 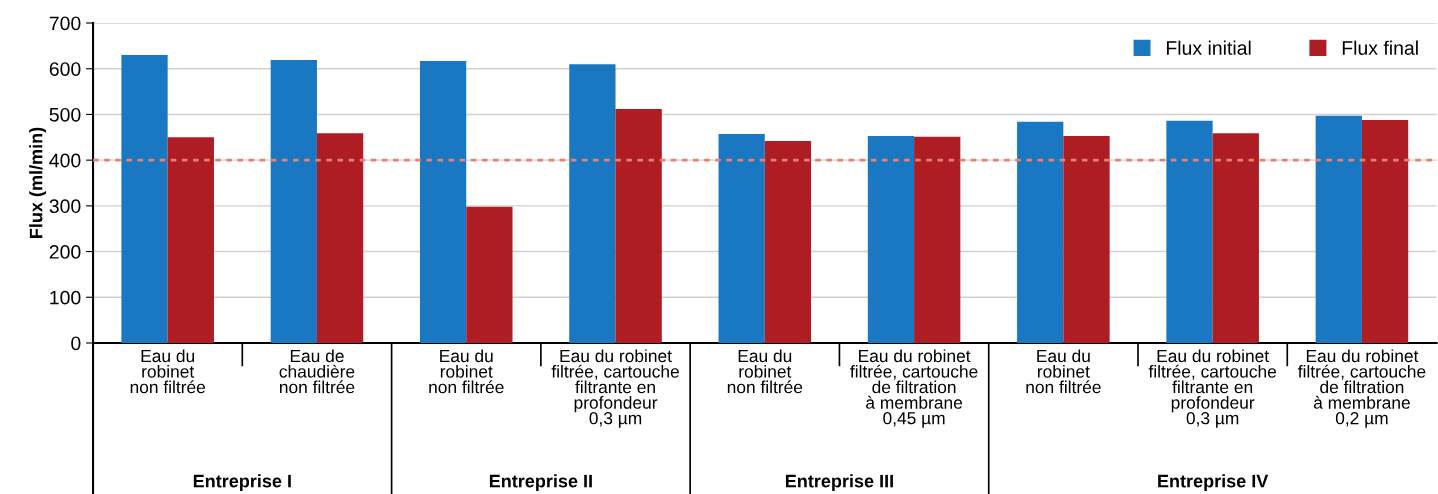 I want to click on text: Entreprise I, so click(x=242, y=483).